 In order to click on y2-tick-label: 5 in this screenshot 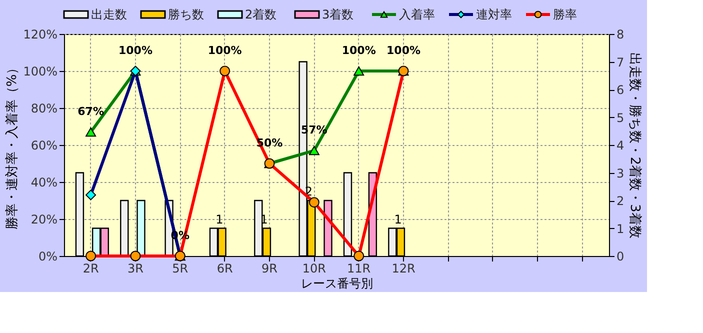, I will do `click(620, 117)`.